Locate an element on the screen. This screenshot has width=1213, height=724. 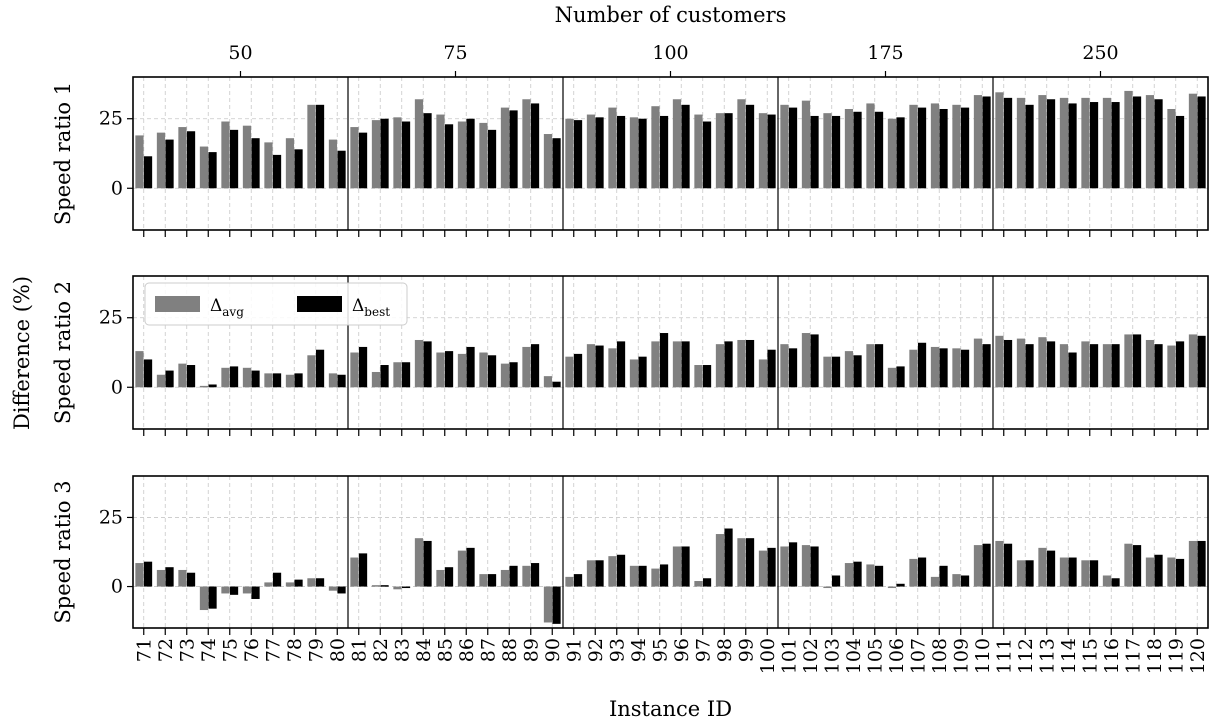
x-tick-label: 102 is located at coordinates (811, 656).